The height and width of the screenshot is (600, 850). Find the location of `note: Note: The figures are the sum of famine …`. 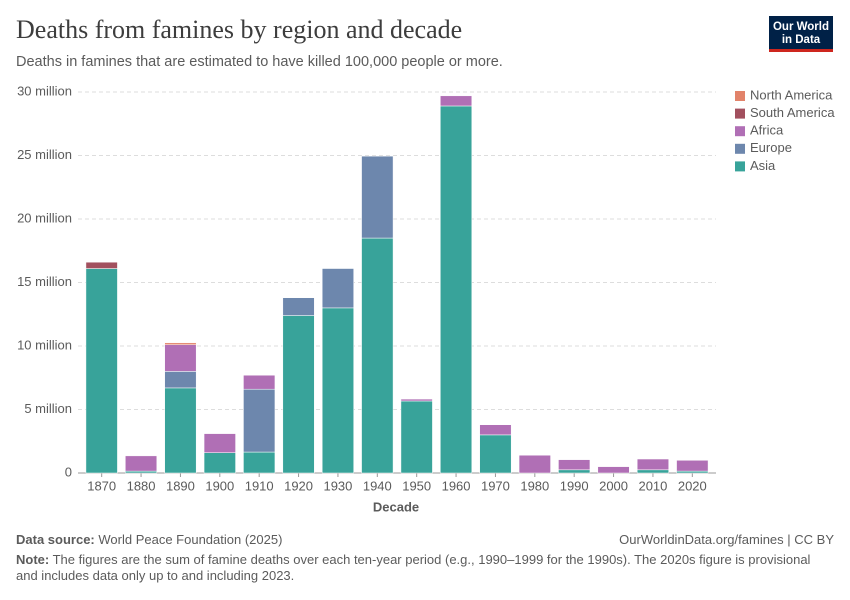

note: Note: The figures are the sum of famine … is located at coordinates (423, 568).